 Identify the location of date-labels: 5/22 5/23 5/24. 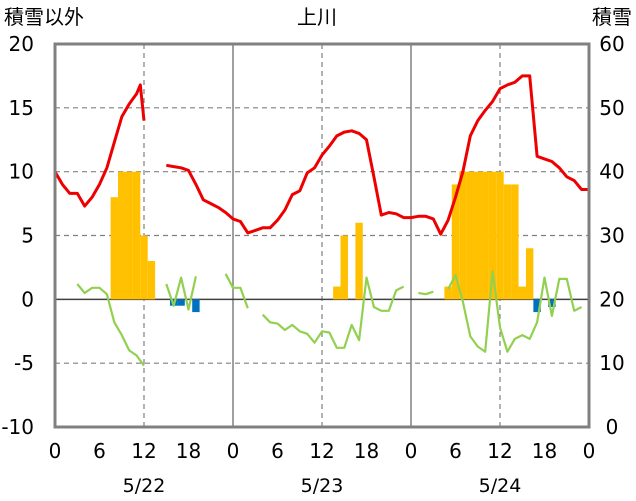
(322, 486).